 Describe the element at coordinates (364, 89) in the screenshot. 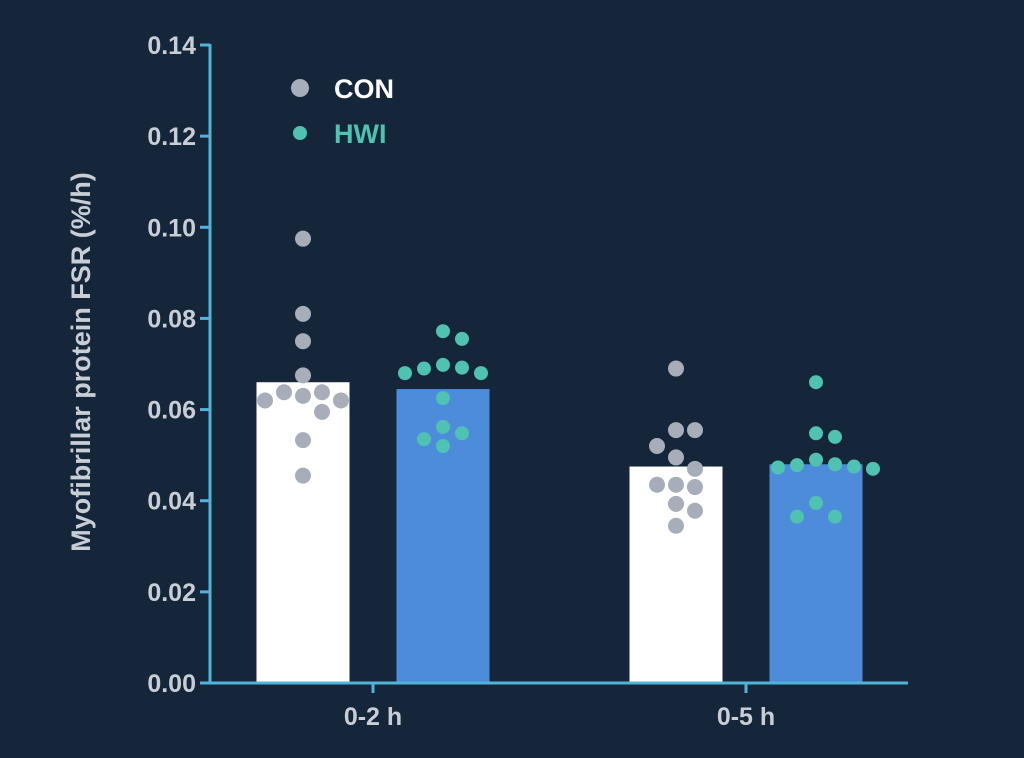

I see `legend-label-con: CON` at that location.